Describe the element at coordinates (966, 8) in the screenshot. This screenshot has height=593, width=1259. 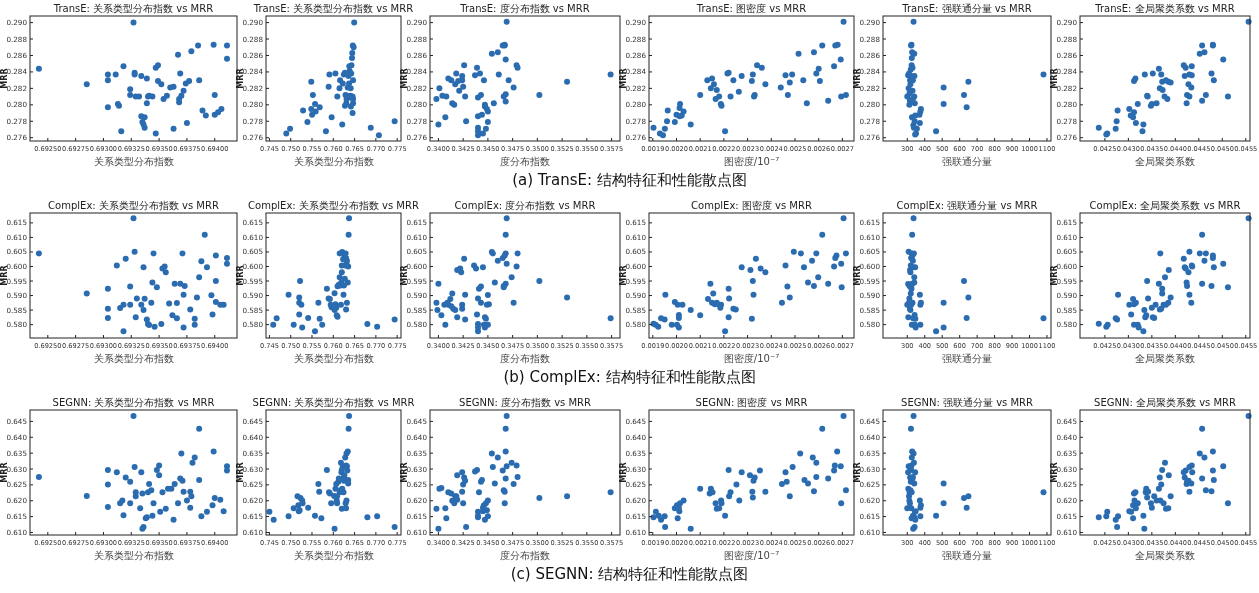
I see `chart-title: TransE: 强联通分量 vs MRR` at that location.